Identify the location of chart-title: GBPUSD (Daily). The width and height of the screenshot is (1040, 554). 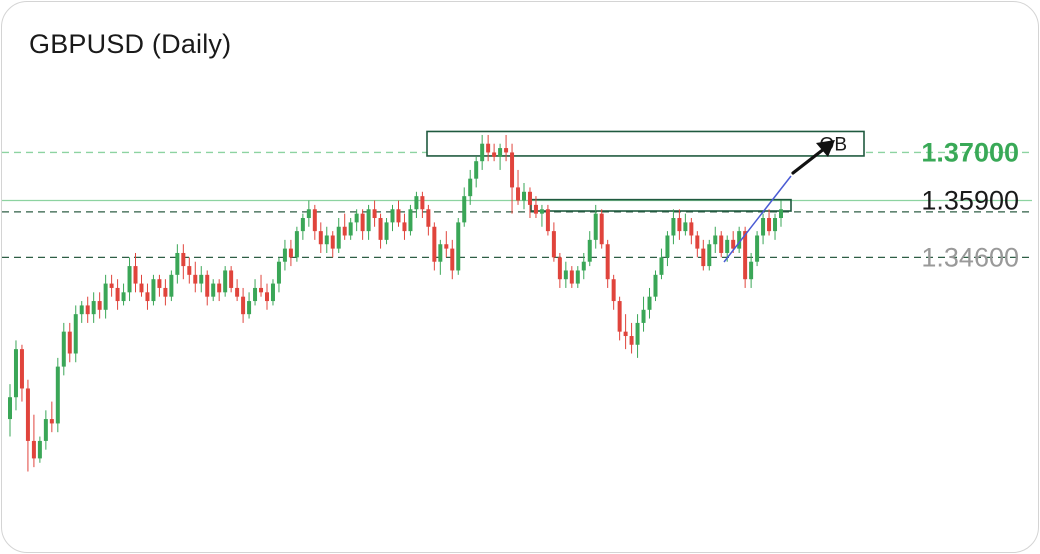
(130, 44).